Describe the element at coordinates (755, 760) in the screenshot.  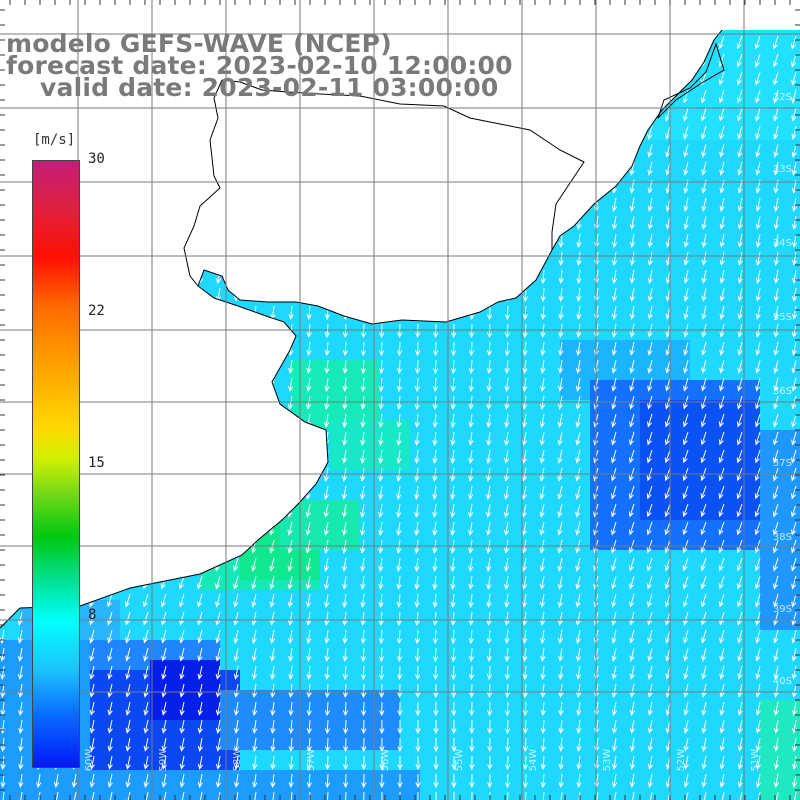
I see `longitude-label: 51W` at that location.